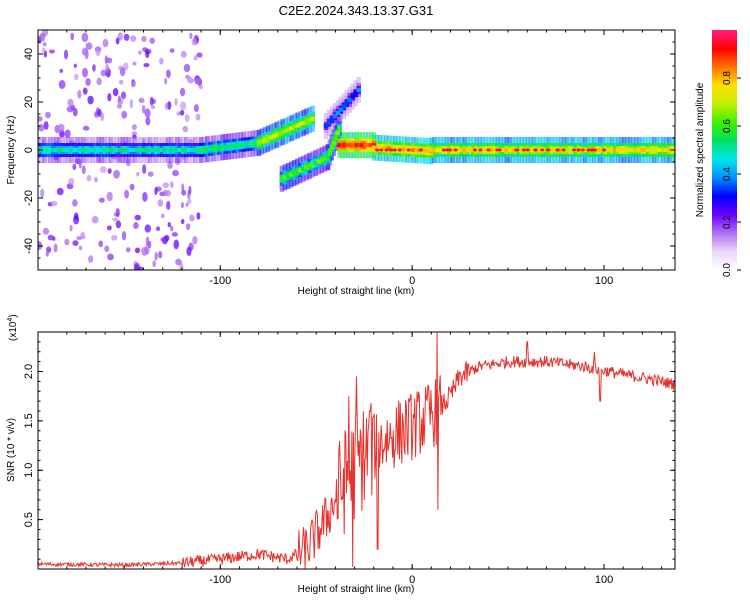 The image size is (750, 600). What do you see at coordinates (727, 222) in the screenshot?
I see `colorbar-tick-label: 0.2` at bounding box center [727, 222].